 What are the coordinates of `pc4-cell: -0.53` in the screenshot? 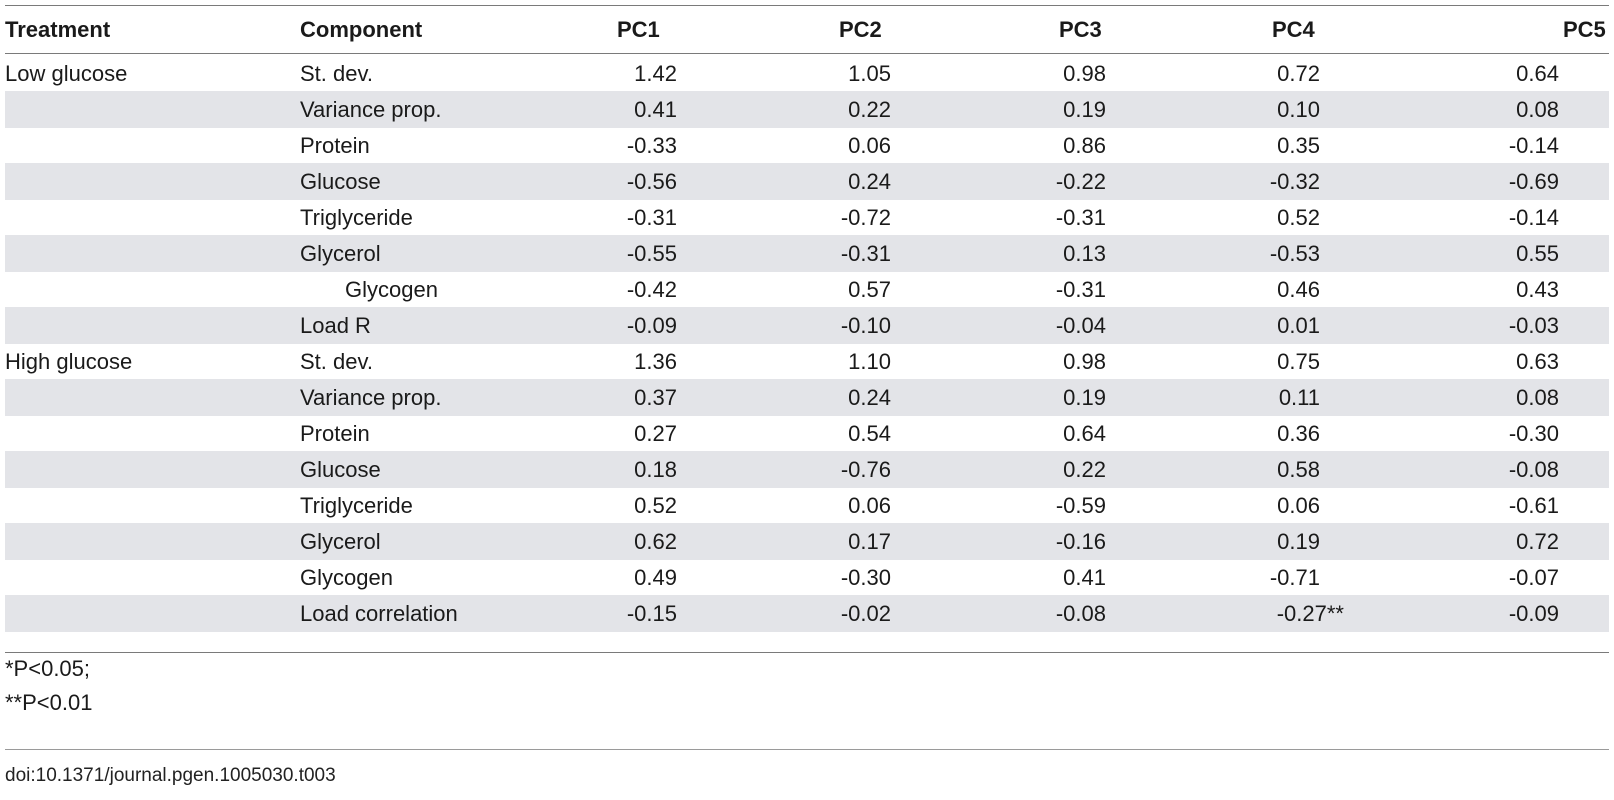 It's located at (1294, 253).